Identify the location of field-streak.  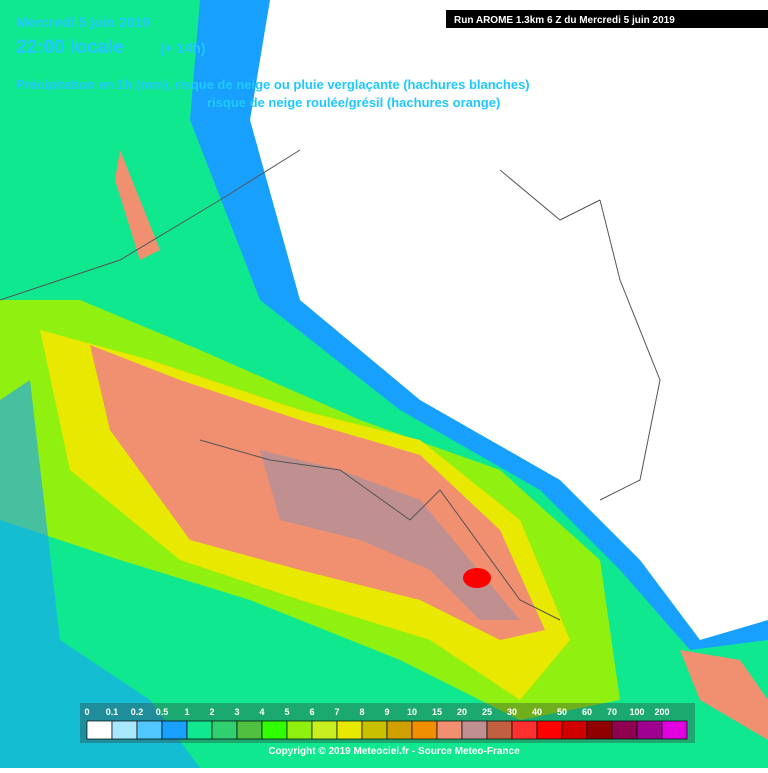
(137, 205).